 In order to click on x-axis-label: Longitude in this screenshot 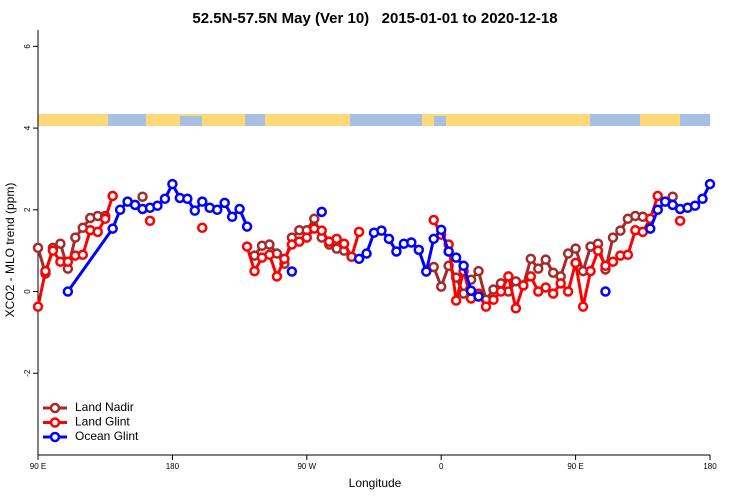, I will do `click(375, 483)`.